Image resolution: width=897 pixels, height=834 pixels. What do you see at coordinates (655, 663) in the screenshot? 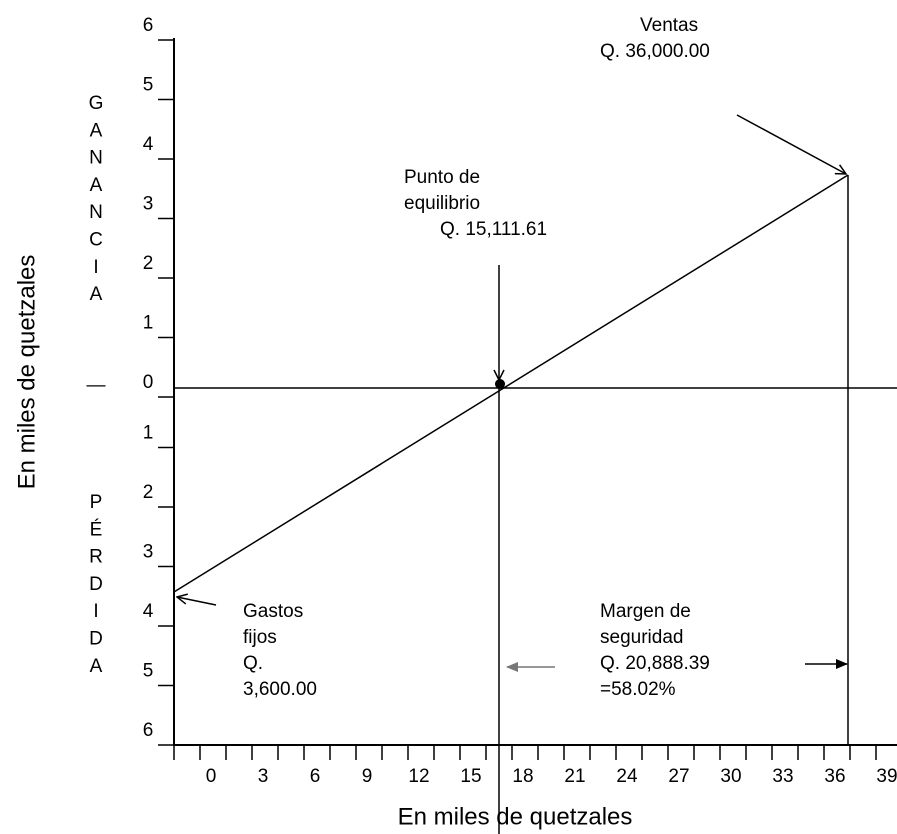
I see `margin-annotation: Q. 20,888.39` at bounding box center [655, 663].